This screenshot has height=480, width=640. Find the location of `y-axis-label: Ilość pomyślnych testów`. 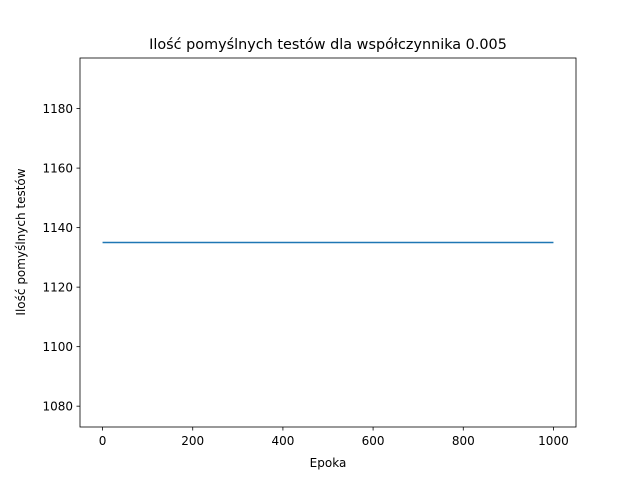

y-axis-label: Ilość pomyślnych testów is located at coordinates (21, 241).